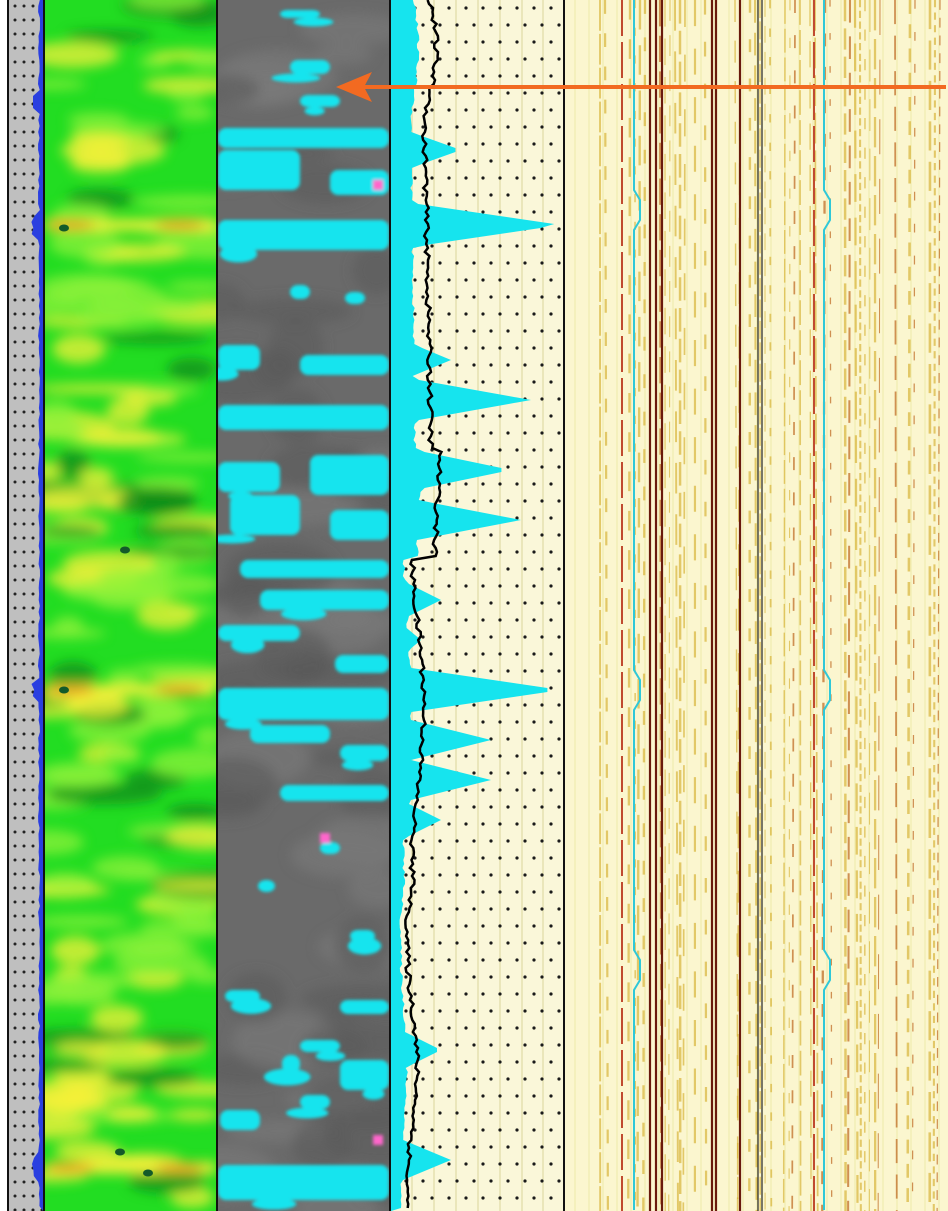  What do you see at coordinates (424, 604) in the screenshot?
I see `black-log-curve` at bounding box center [424, 604].